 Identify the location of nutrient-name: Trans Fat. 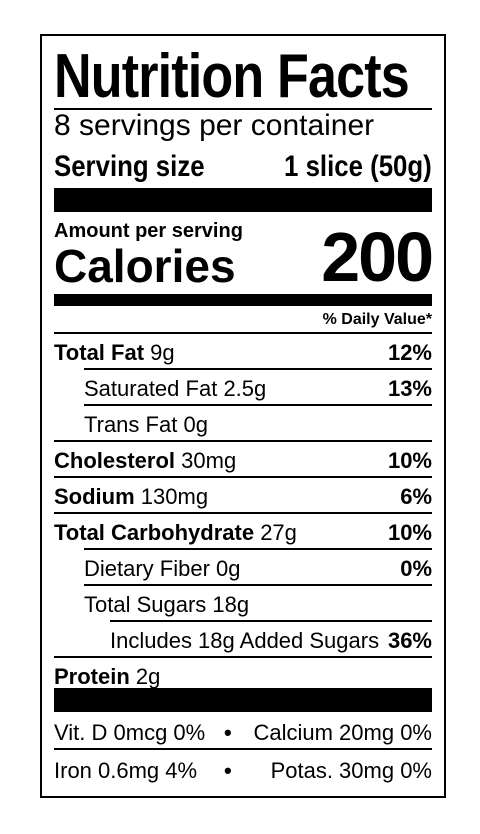
(131, 424).